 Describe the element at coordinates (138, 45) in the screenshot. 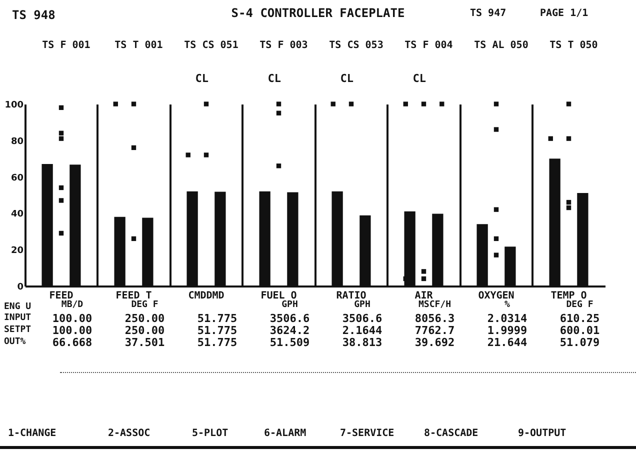

I see `text: TS T 001` at that location.